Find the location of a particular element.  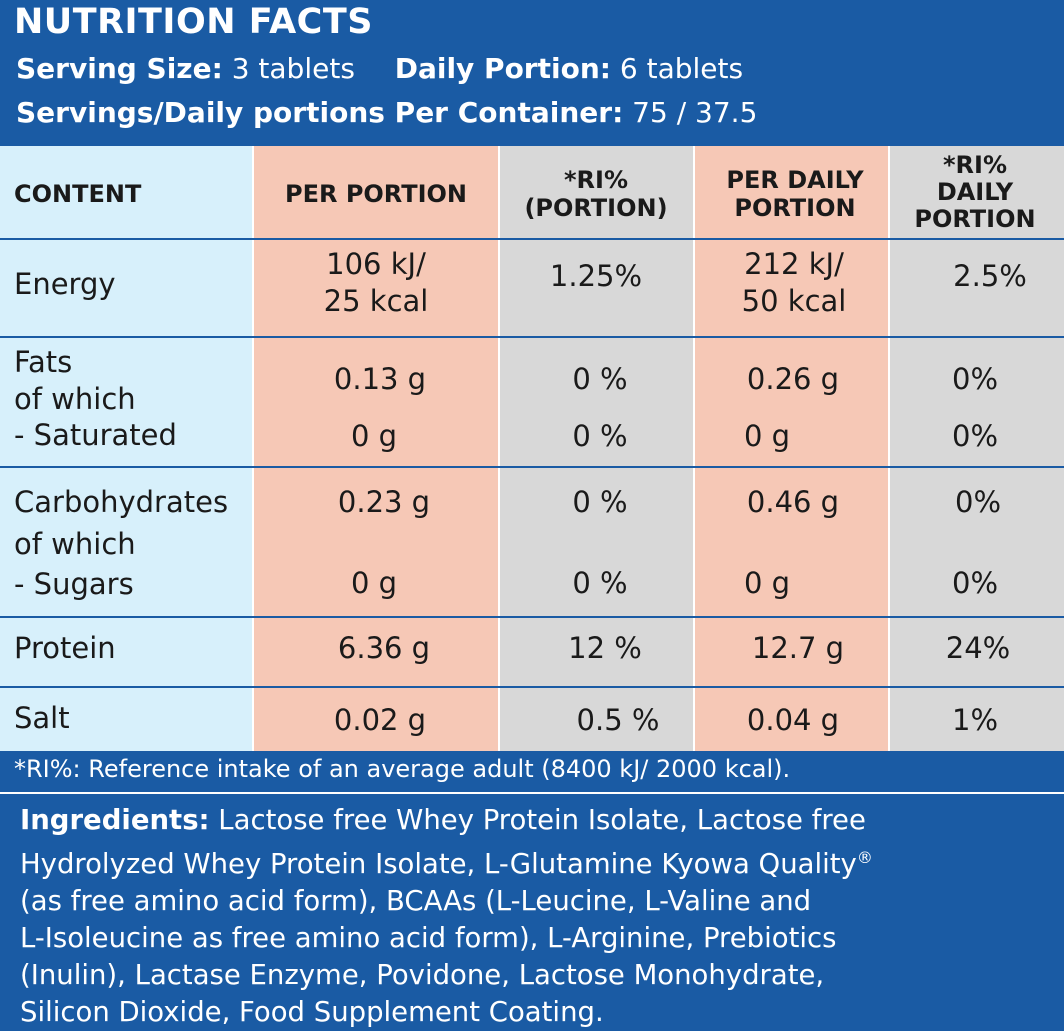

sugars-per-portion: 0 g is located at coordinates (374, 583).